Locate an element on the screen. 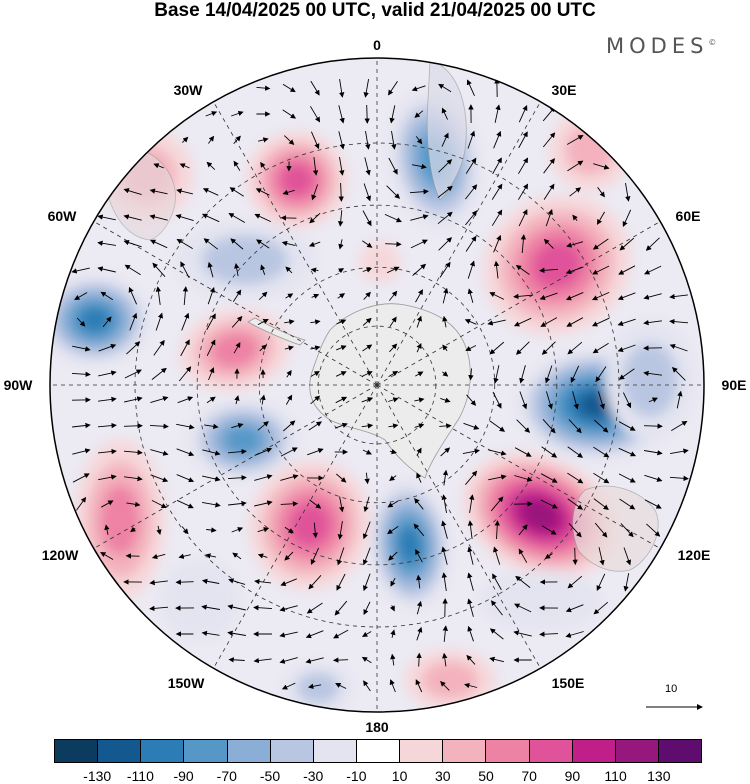 The width and height of the screenshot is (750, 784). lon-label-180: 180 is located at coordinates (376, 727).